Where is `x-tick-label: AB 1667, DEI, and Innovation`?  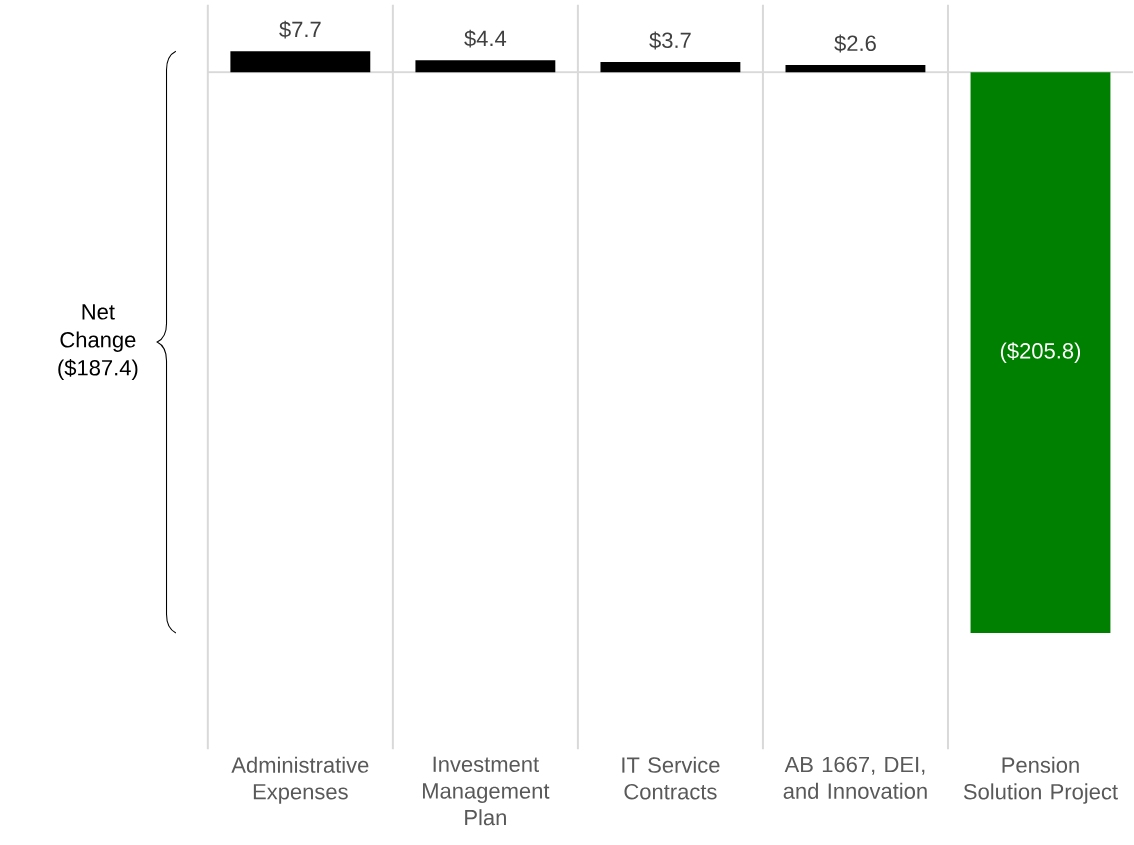 x-tick-label: AB 1667, DEI, and Innovation is located at coordinates (855, 777).